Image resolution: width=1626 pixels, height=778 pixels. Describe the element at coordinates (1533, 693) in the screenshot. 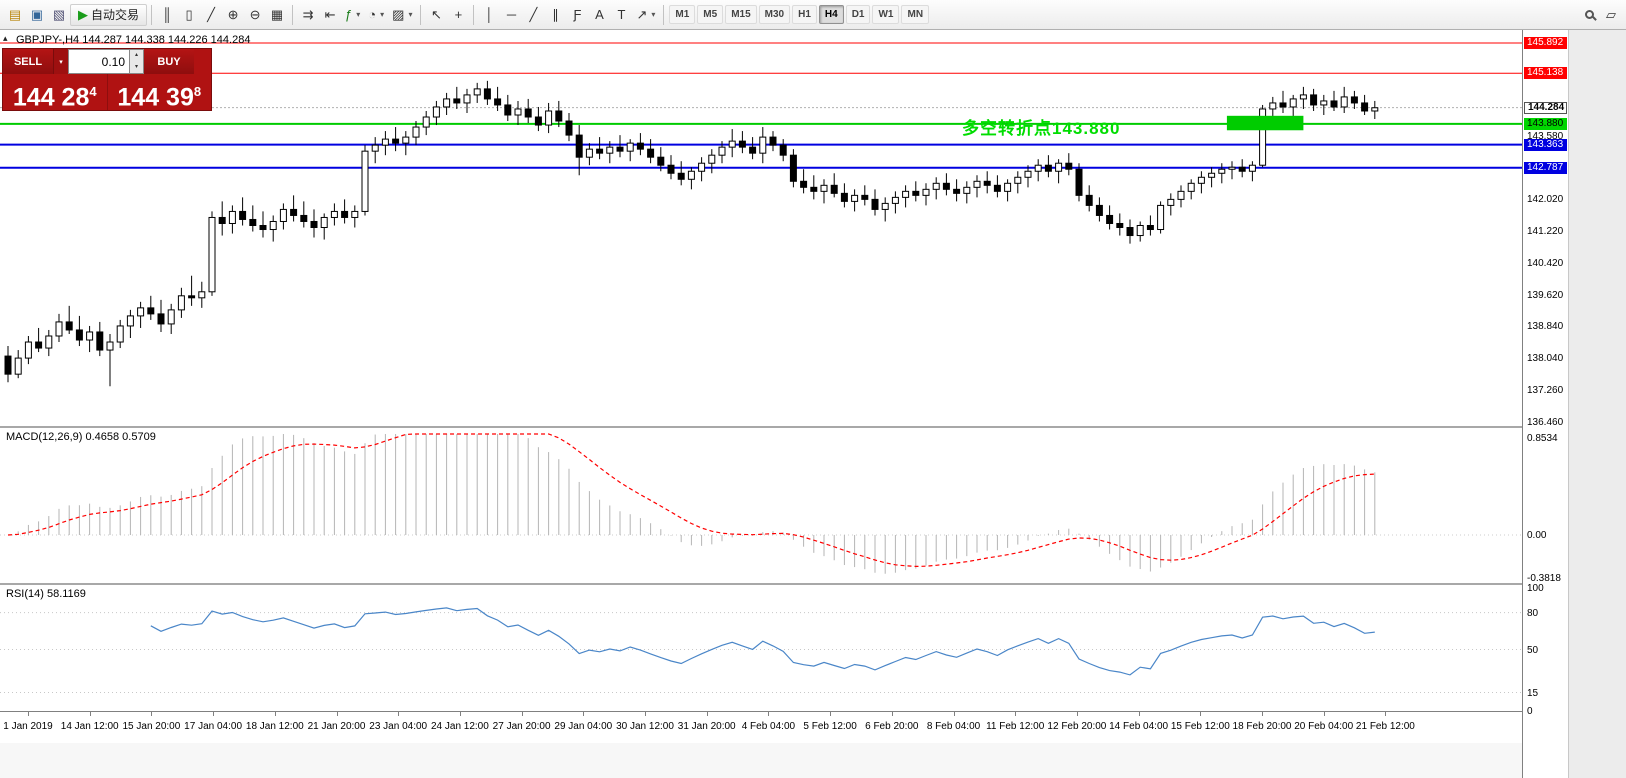

I see `rsi-scale-label: 15` at that location.